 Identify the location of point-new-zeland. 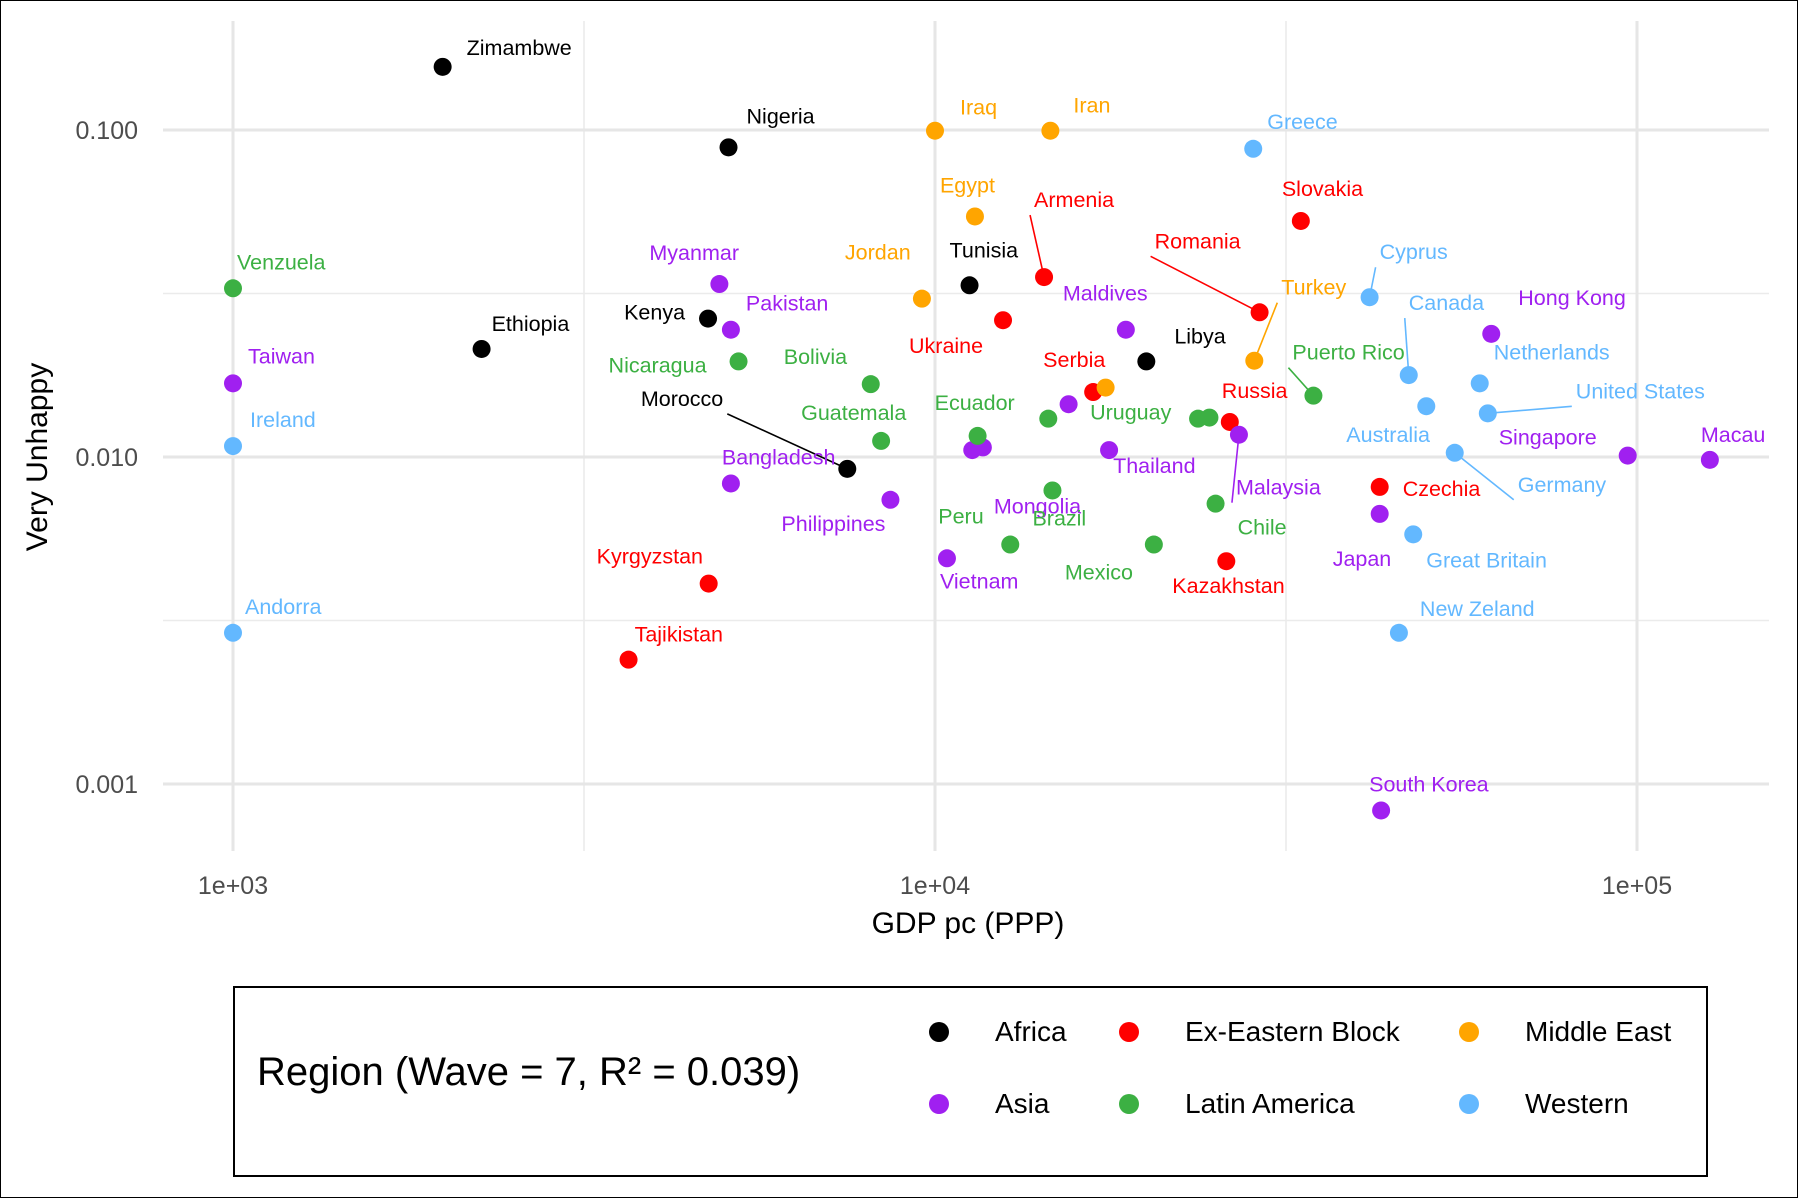
(1398, 632).